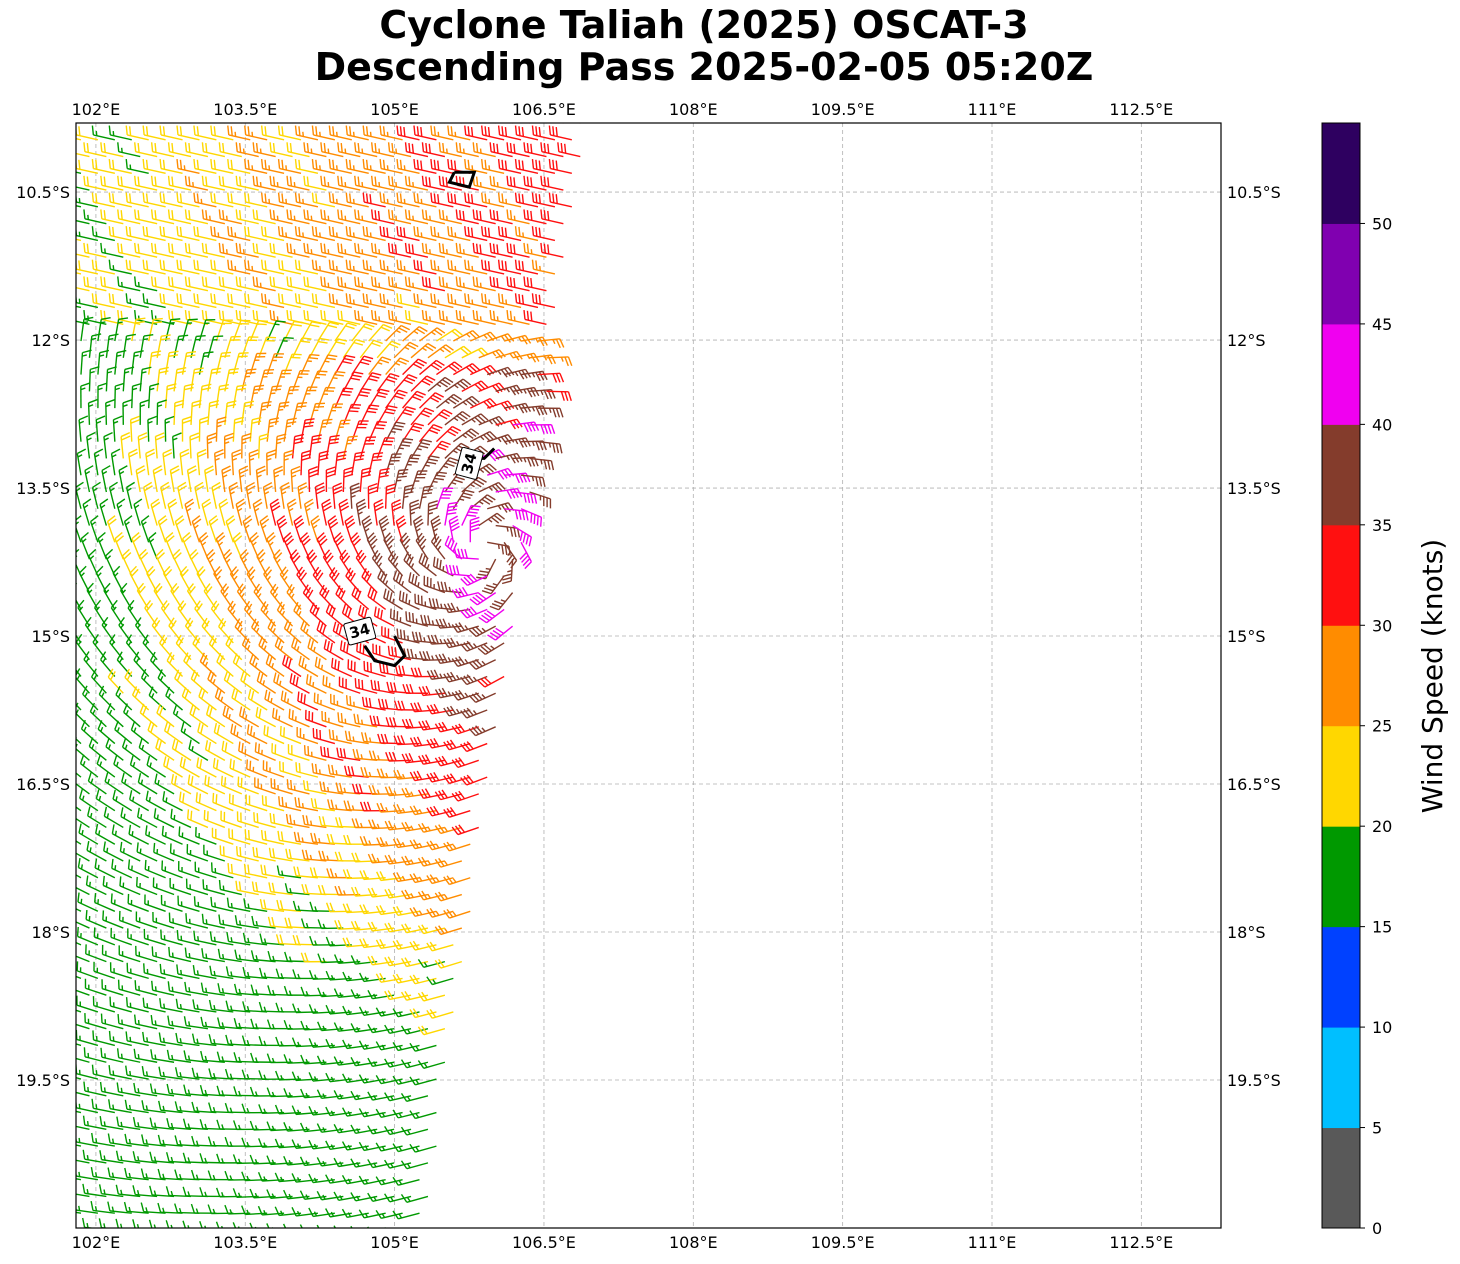  What do you see at coordinates (1382, 223) in the screenshot?
I see `colorbar-tick-label: 50` at bounding box center [1382, 223].